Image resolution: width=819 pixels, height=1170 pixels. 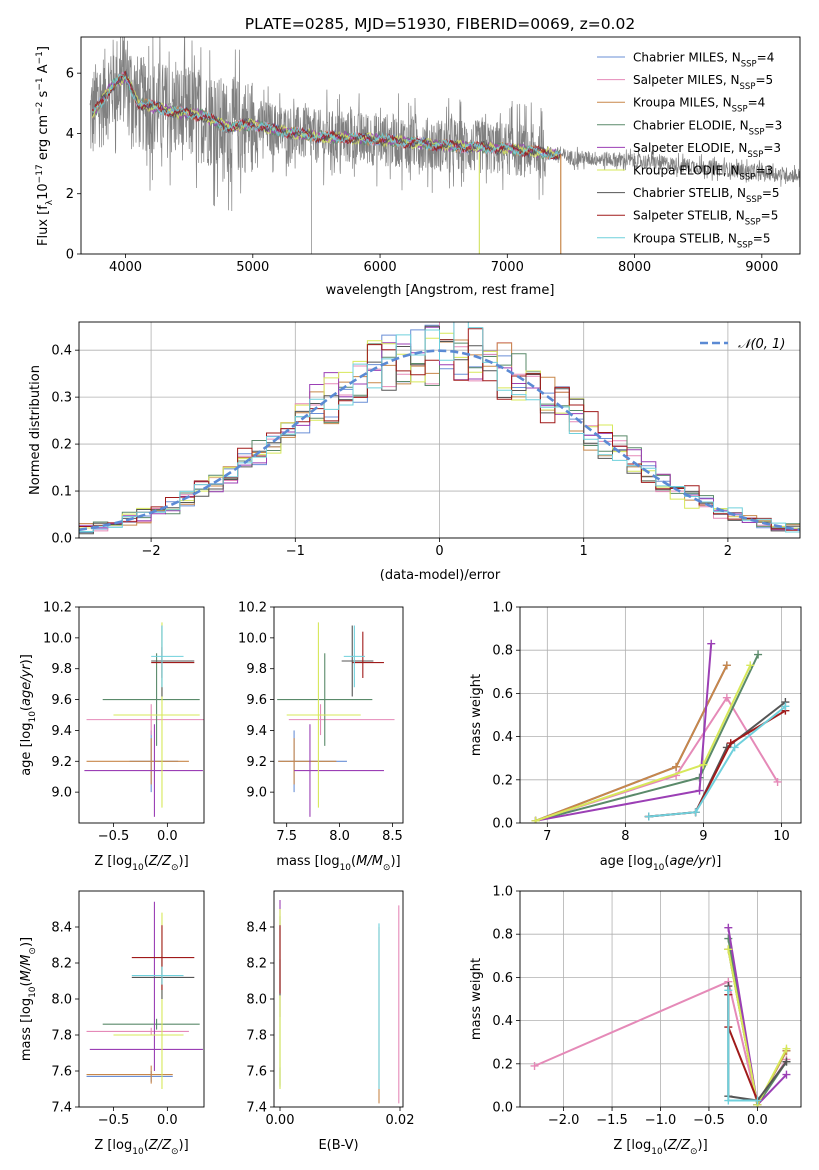 I want to click on gaussian-curve, so click(x=439, y=440).